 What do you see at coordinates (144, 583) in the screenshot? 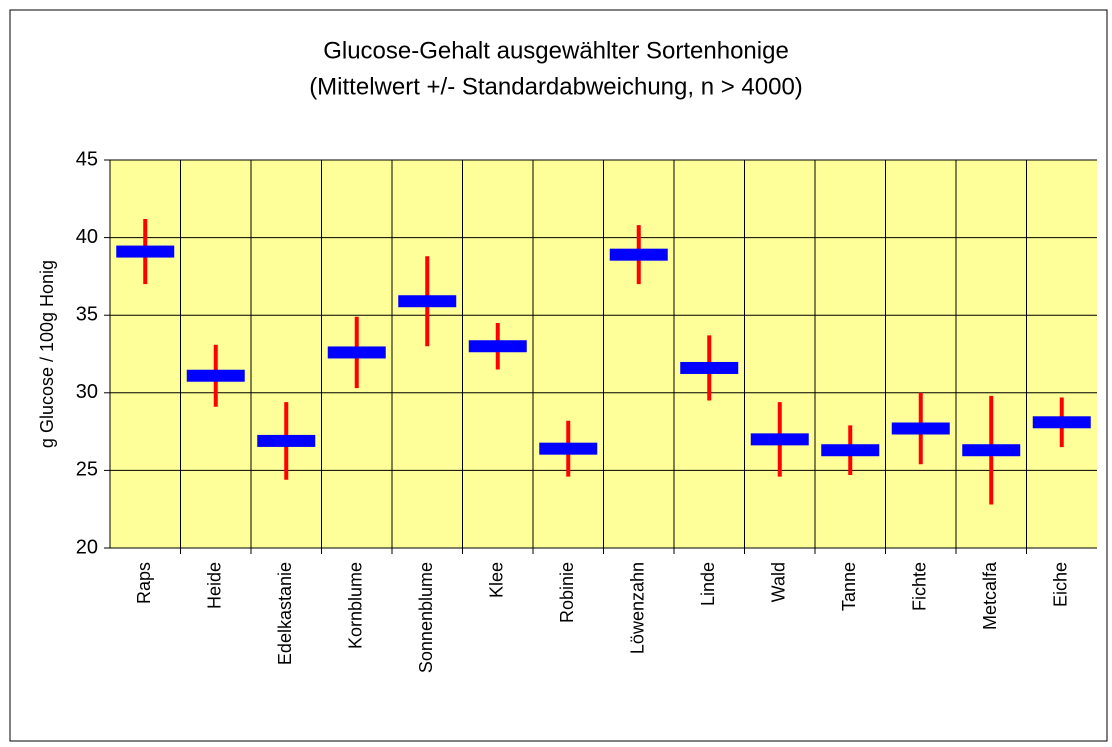
I see `x-tick-label: Raps` at bounding box center [144, 583].